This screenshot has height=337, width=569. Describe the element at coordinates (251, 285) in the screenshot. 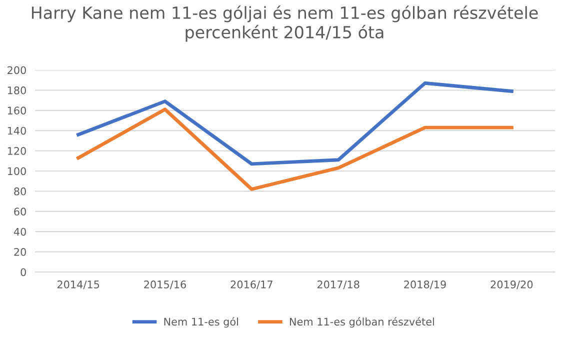

I see `x-tick-label: 2016/17` at that location.